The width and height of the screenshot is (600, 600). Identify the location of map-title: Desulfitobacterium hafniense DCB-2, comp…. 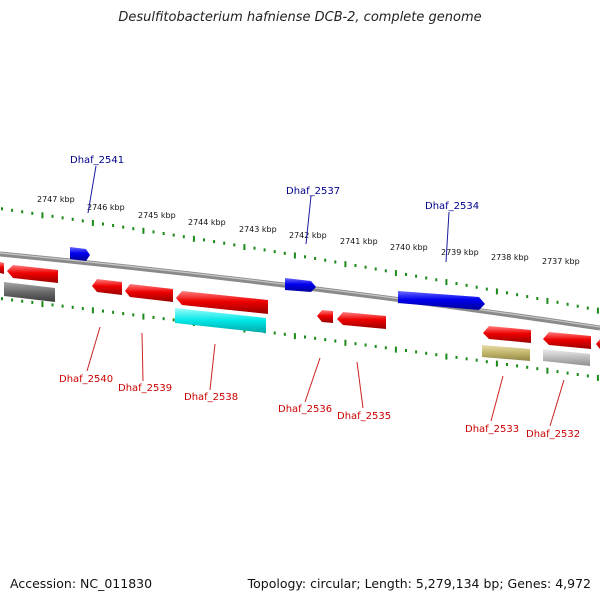
(300, 17).